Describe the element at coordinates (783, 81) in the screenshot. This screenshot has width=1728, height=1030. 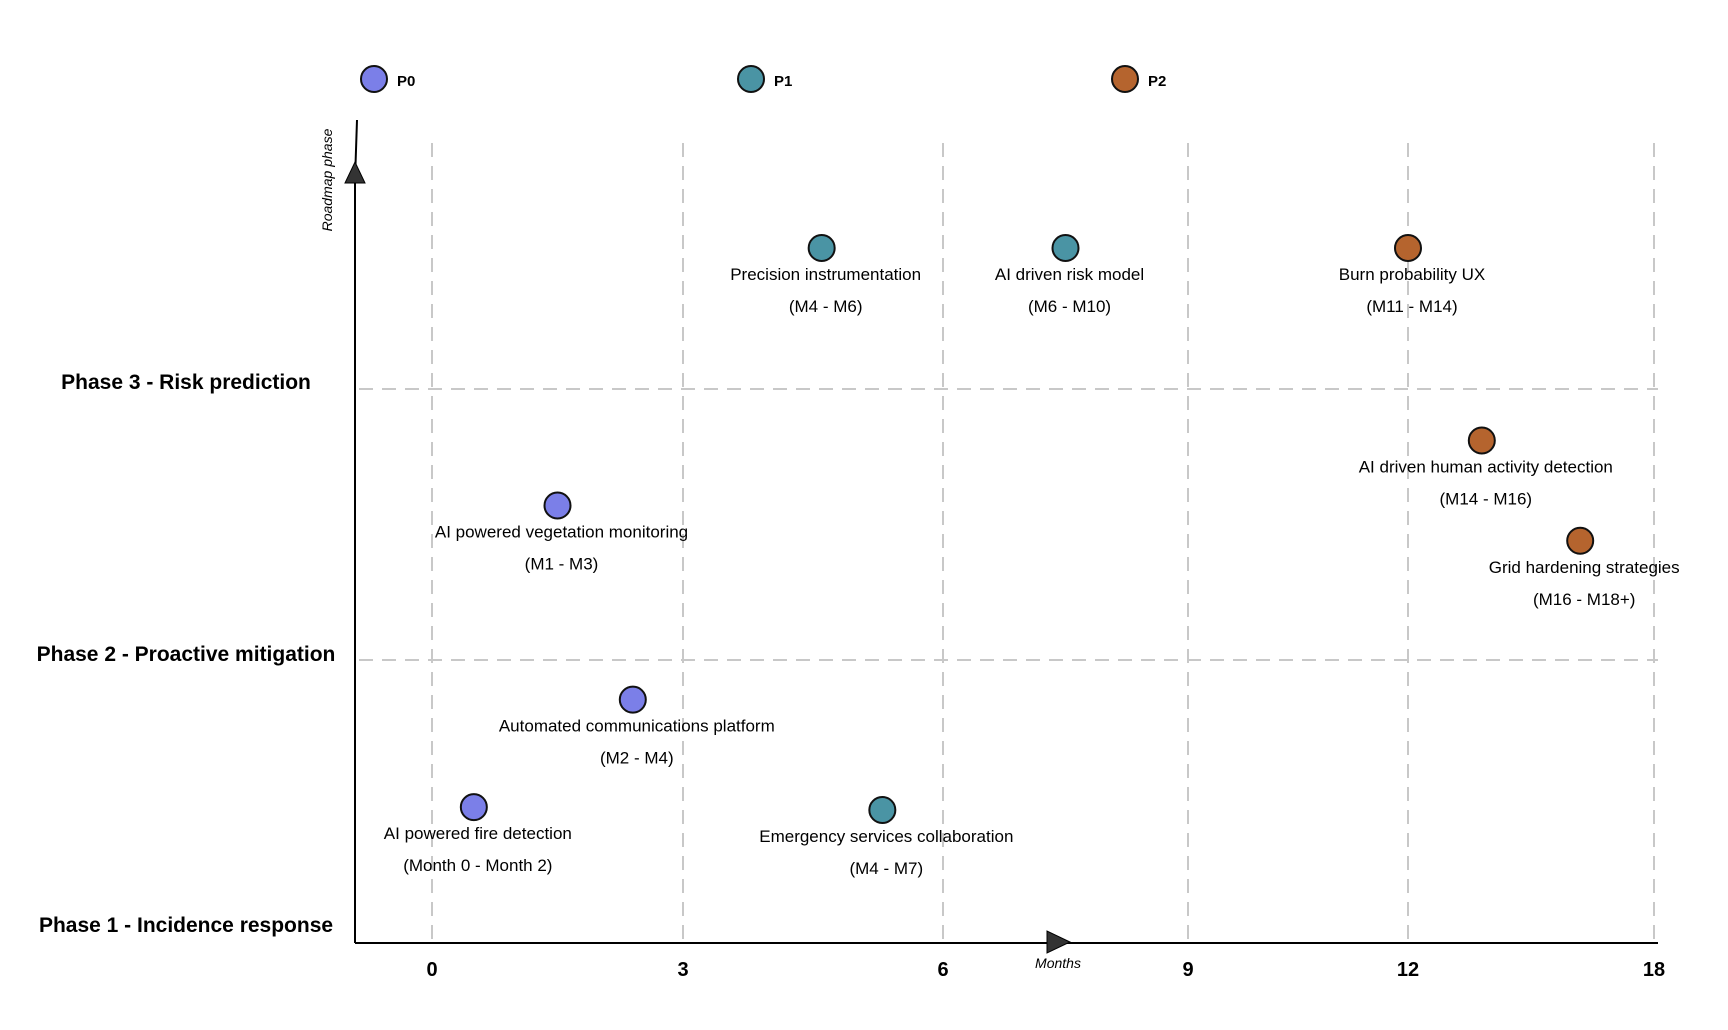
I see `legend-label-p1: P1` at that location.